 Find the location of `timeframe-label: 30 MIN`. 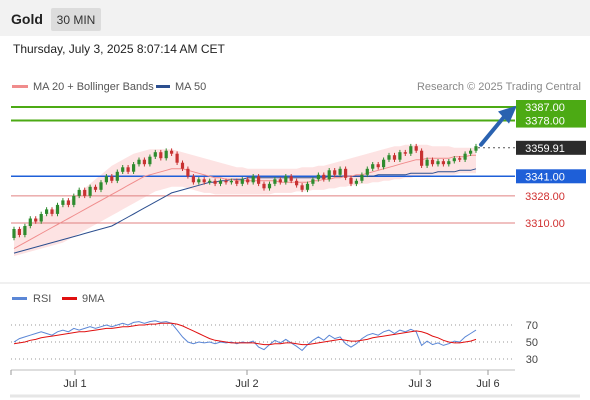

timeframe-label: 30 MIN is located at coordinates (76, 20).